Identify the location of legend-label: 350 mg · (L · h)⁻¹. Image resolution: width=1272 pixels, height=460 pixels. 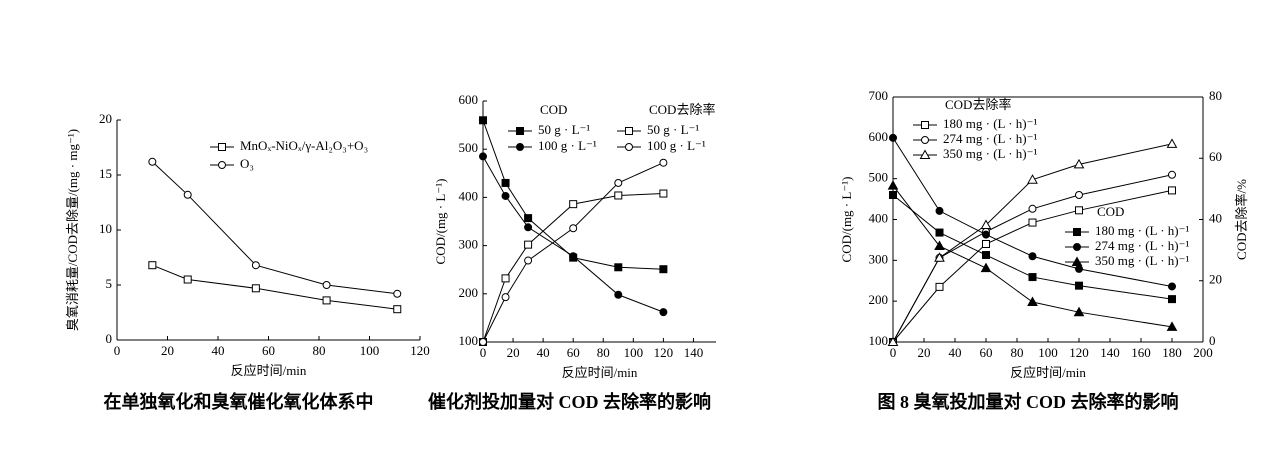
(1142, 260).